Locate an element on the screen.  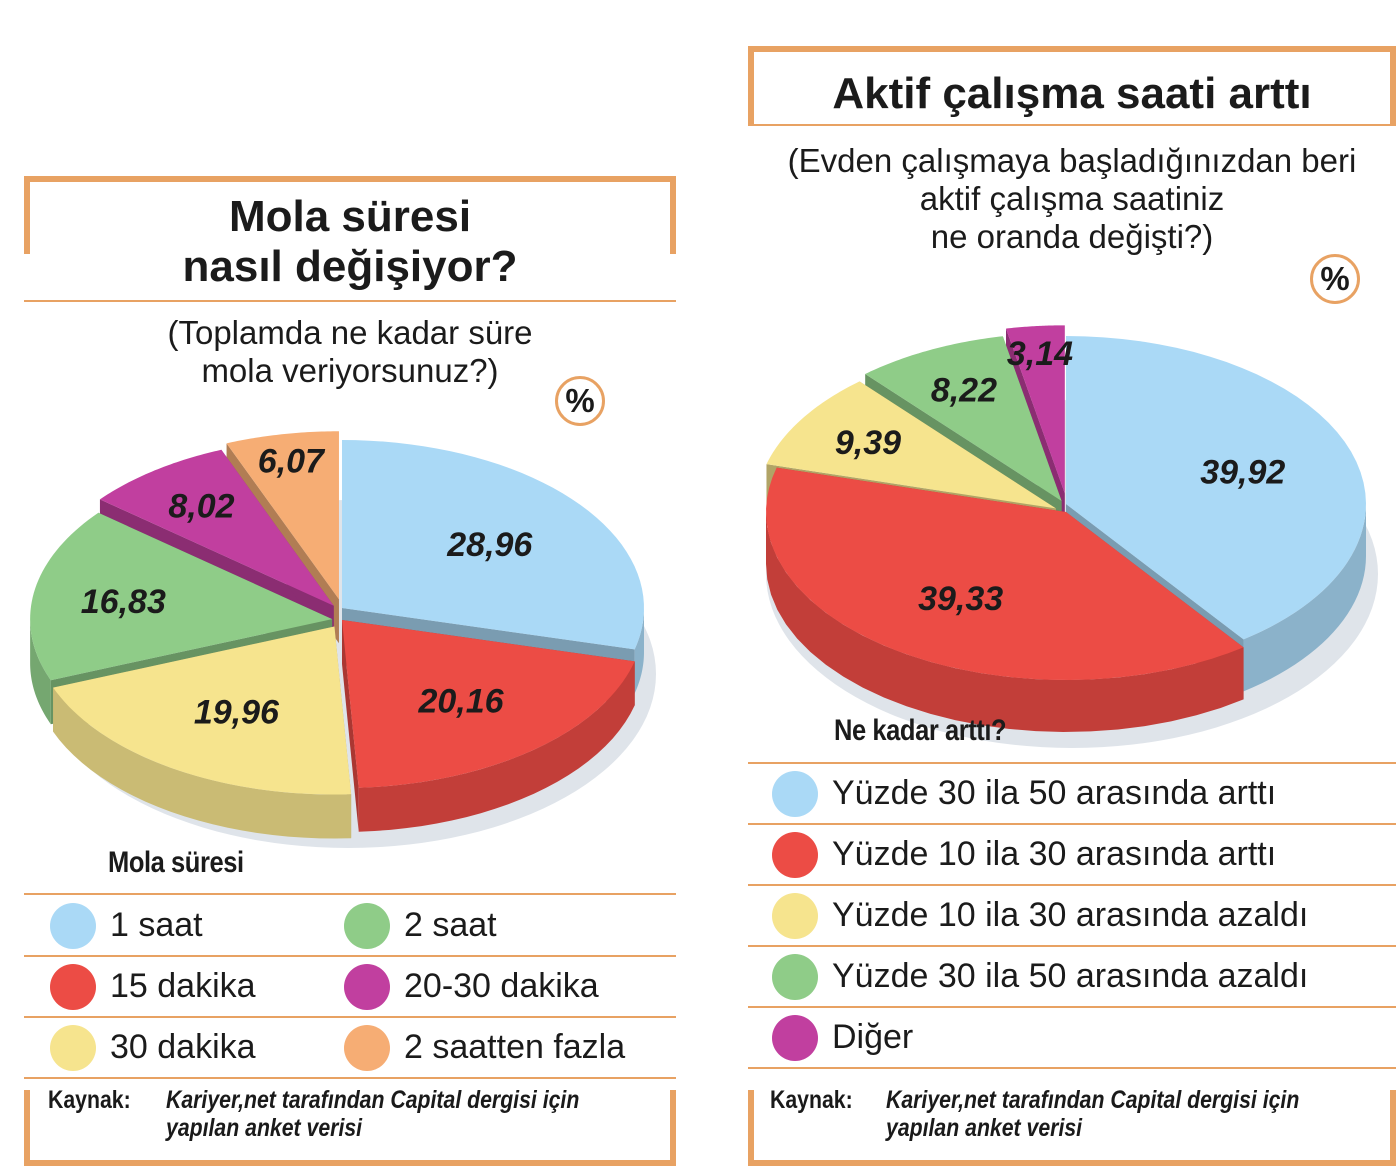
legend-row: 1 saat 2 saat is located at coordinates (350, 926).